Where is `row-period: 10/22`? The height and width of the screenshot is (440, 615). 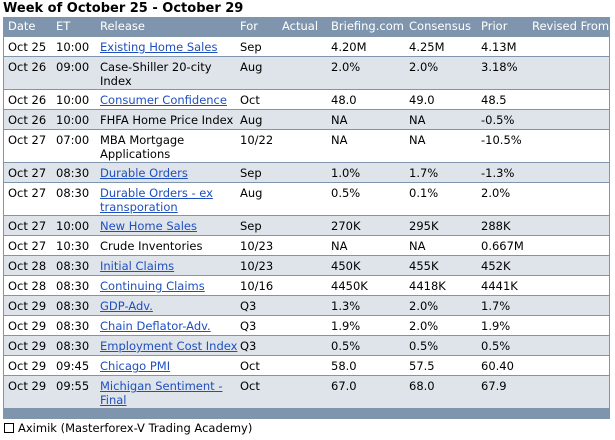 row-period: 10/22 is located at coordinates (257, 140).